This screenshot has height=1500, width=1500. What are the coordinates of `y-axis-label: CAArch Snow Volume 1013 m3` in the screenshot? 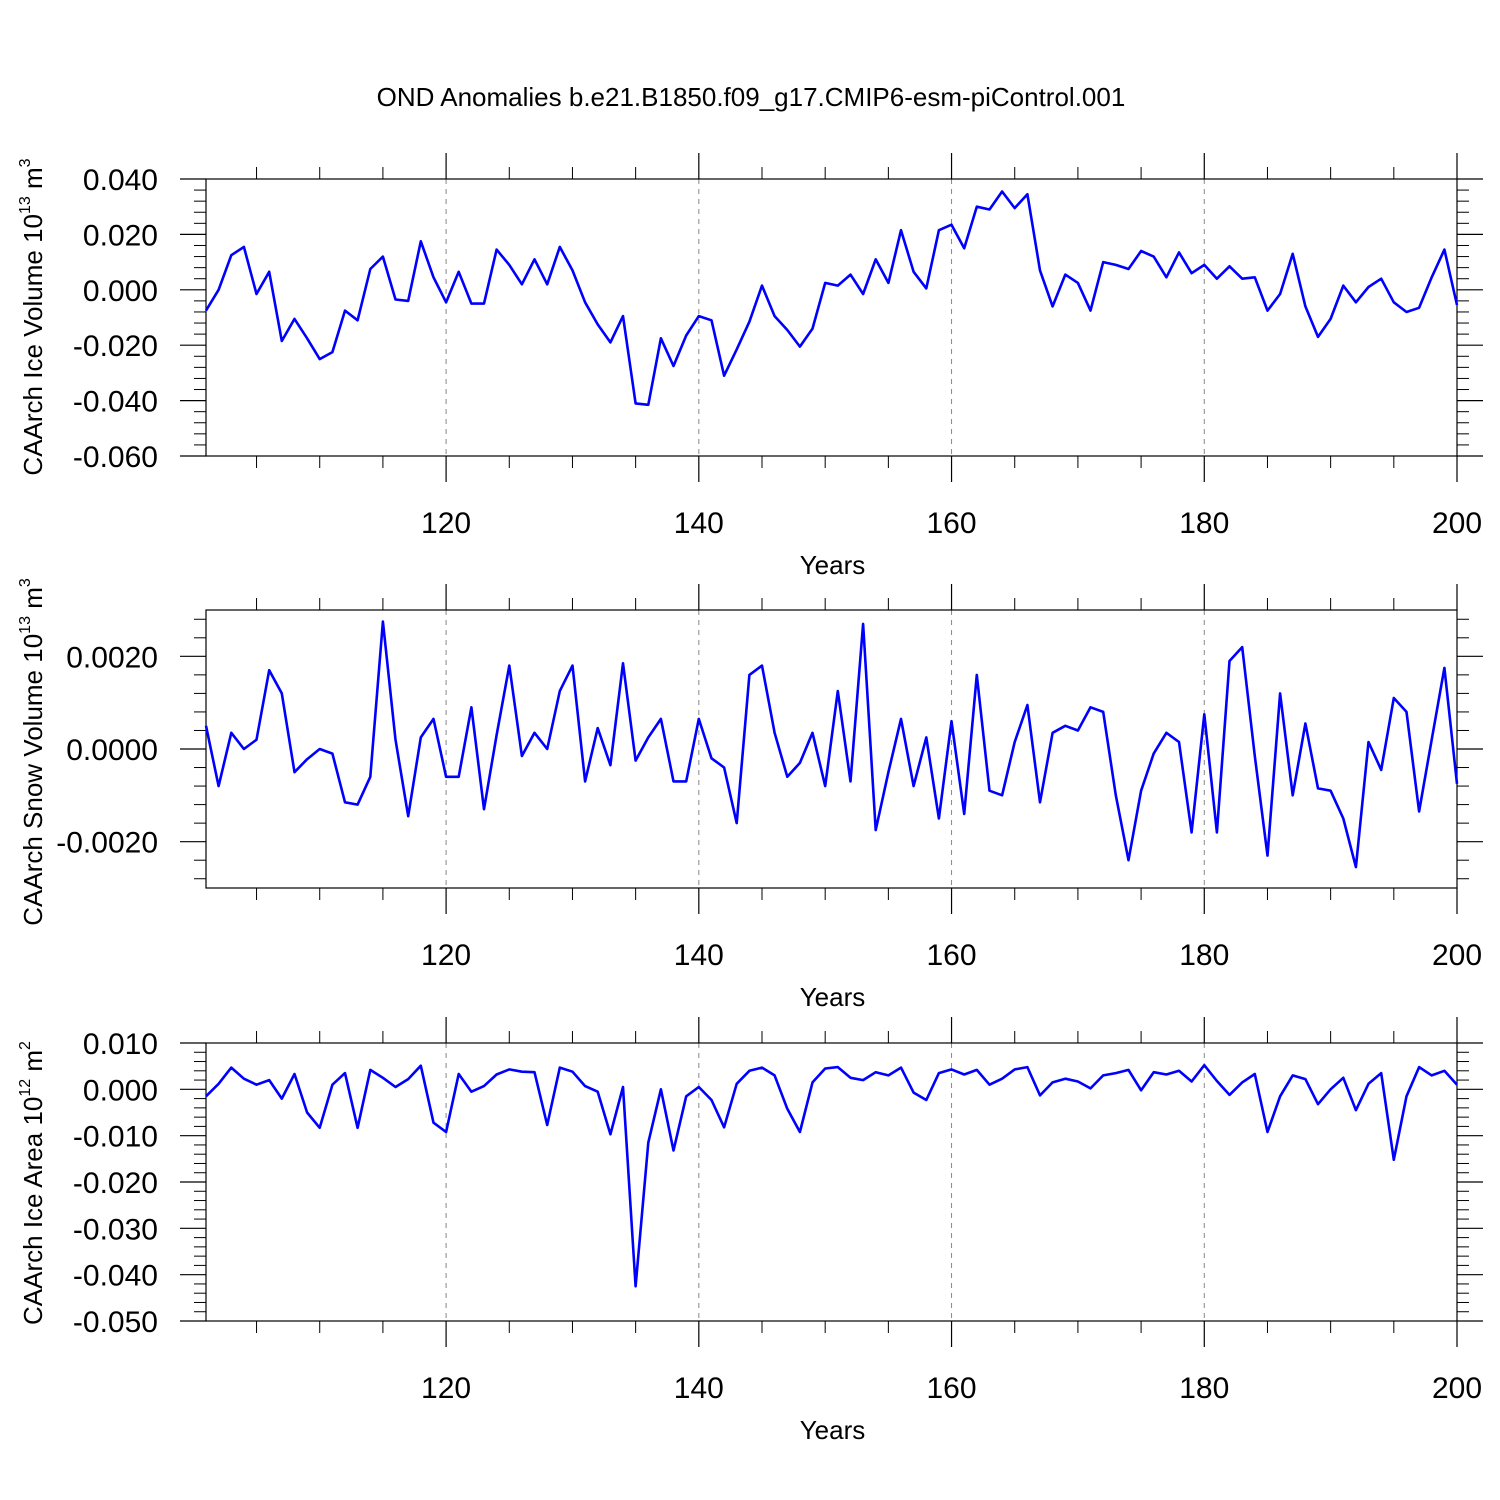 It's located at (32, 752).